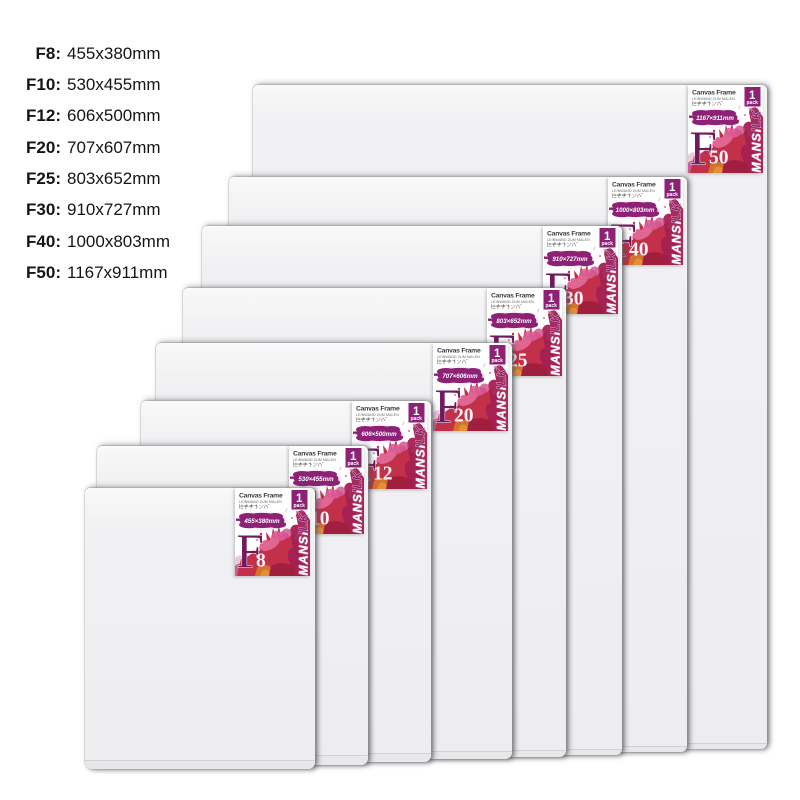 This screenshot has width=800, height=800. Describe the element at coordinates (719, 158) in the screenshot. I see `svg-text: 50` at that location.